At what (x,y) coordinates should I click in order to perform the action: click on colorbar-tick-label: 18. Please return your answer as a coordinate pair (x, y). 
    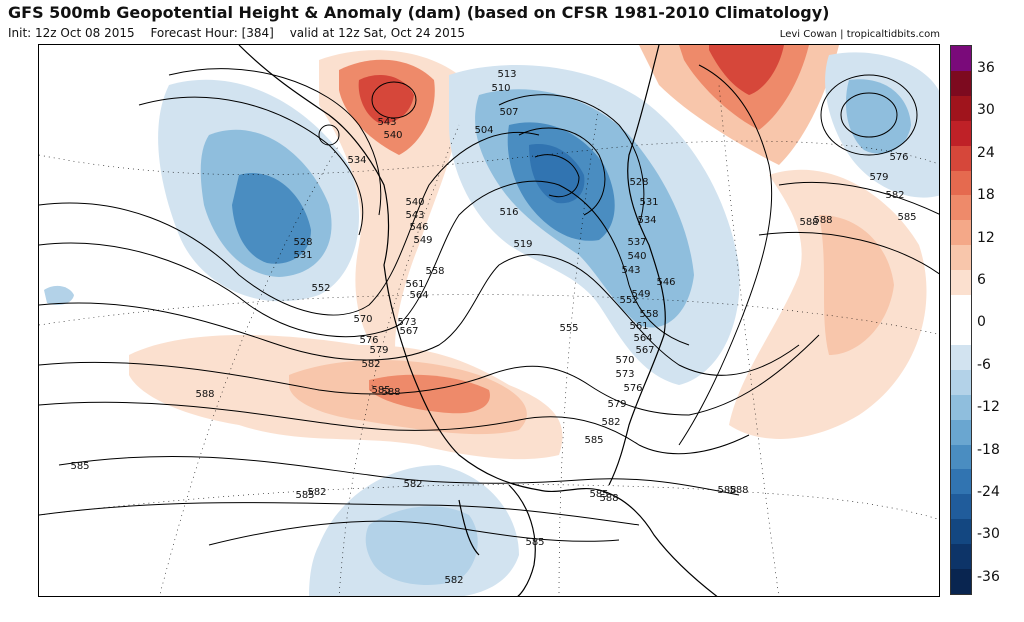
    Looking at the image, I should click on (986, 195).